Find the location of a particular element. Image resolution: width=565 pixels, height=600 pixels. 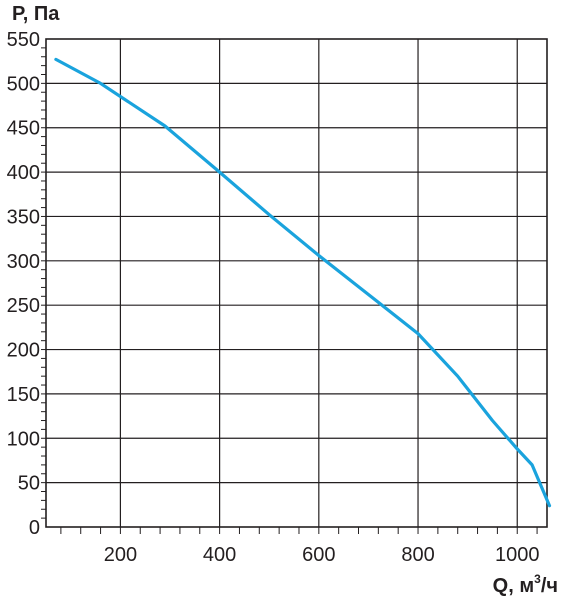

x-tick-label: 200 is located at coordinates (120, 555).